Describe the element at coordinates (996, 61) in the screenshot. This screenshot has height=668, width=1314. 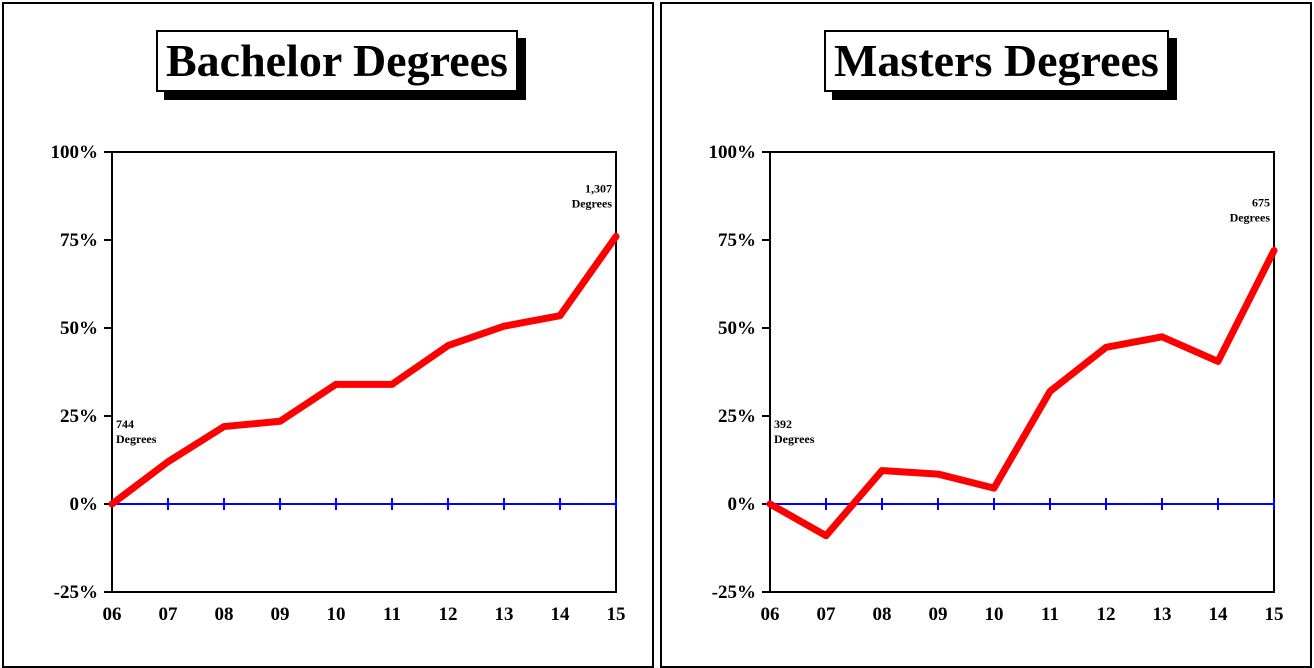
I see `chart-title: Masters Degrees` at that location.